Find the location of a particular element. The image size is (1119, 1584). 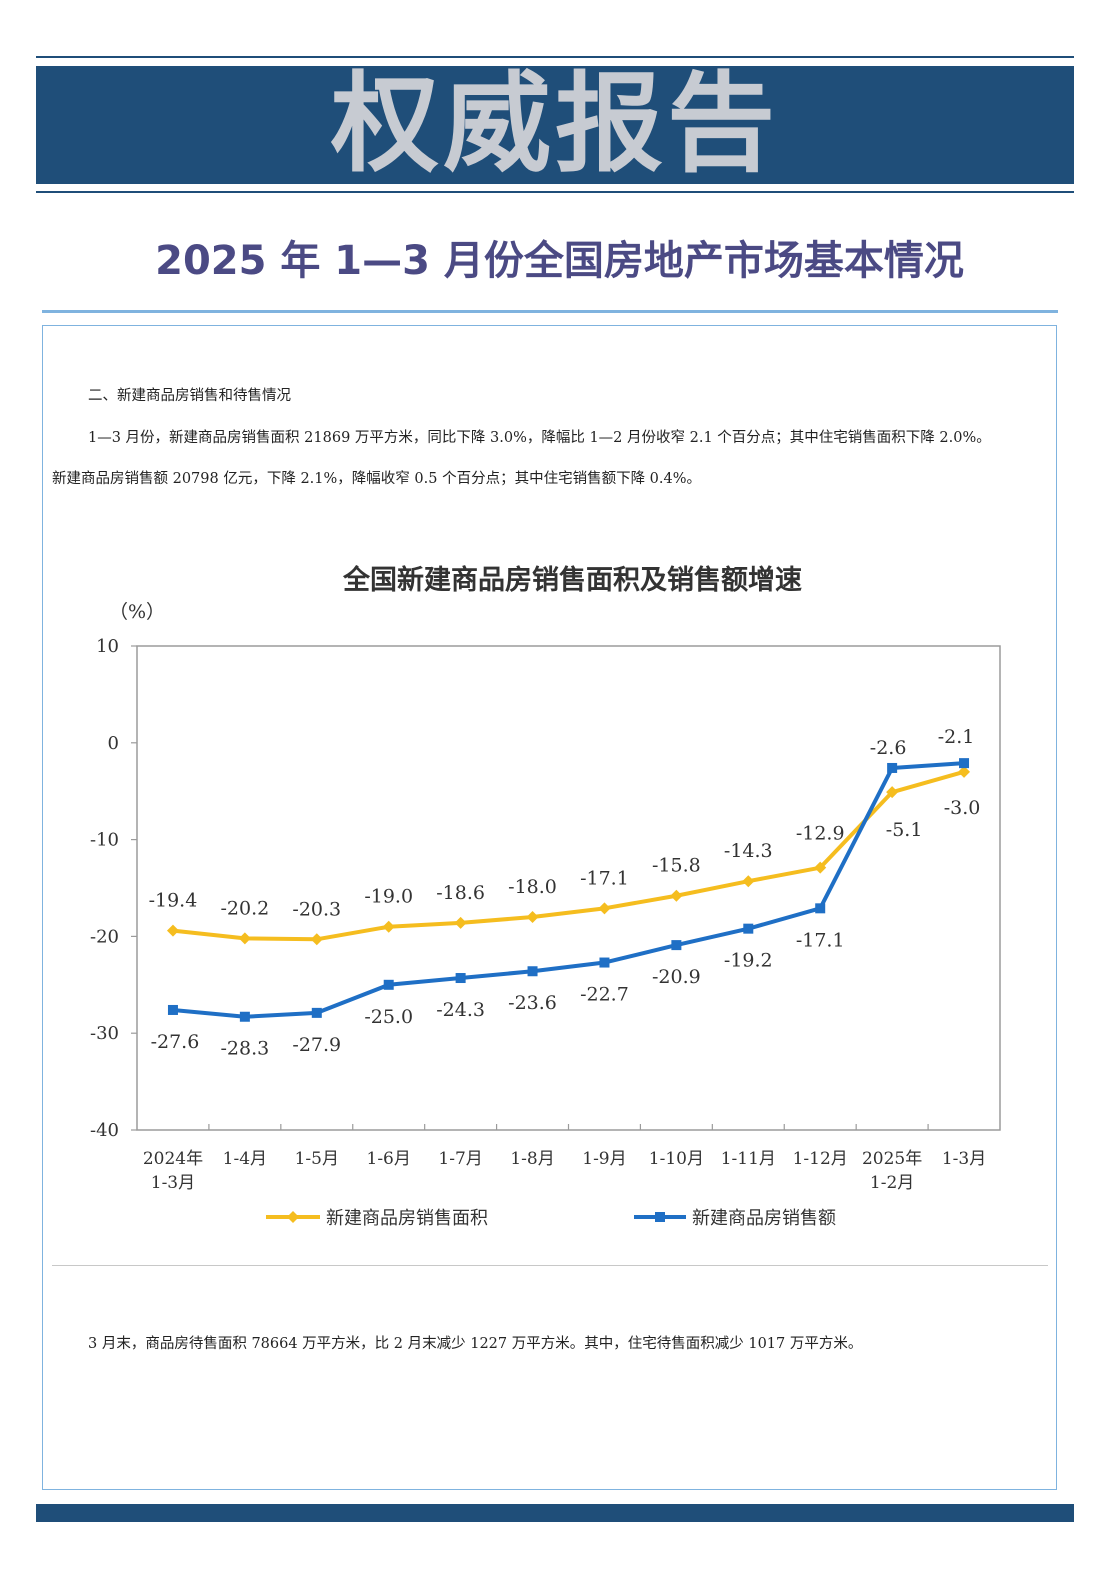

data-label-sales-area: -5.1 is located at coordinates (904, 830).